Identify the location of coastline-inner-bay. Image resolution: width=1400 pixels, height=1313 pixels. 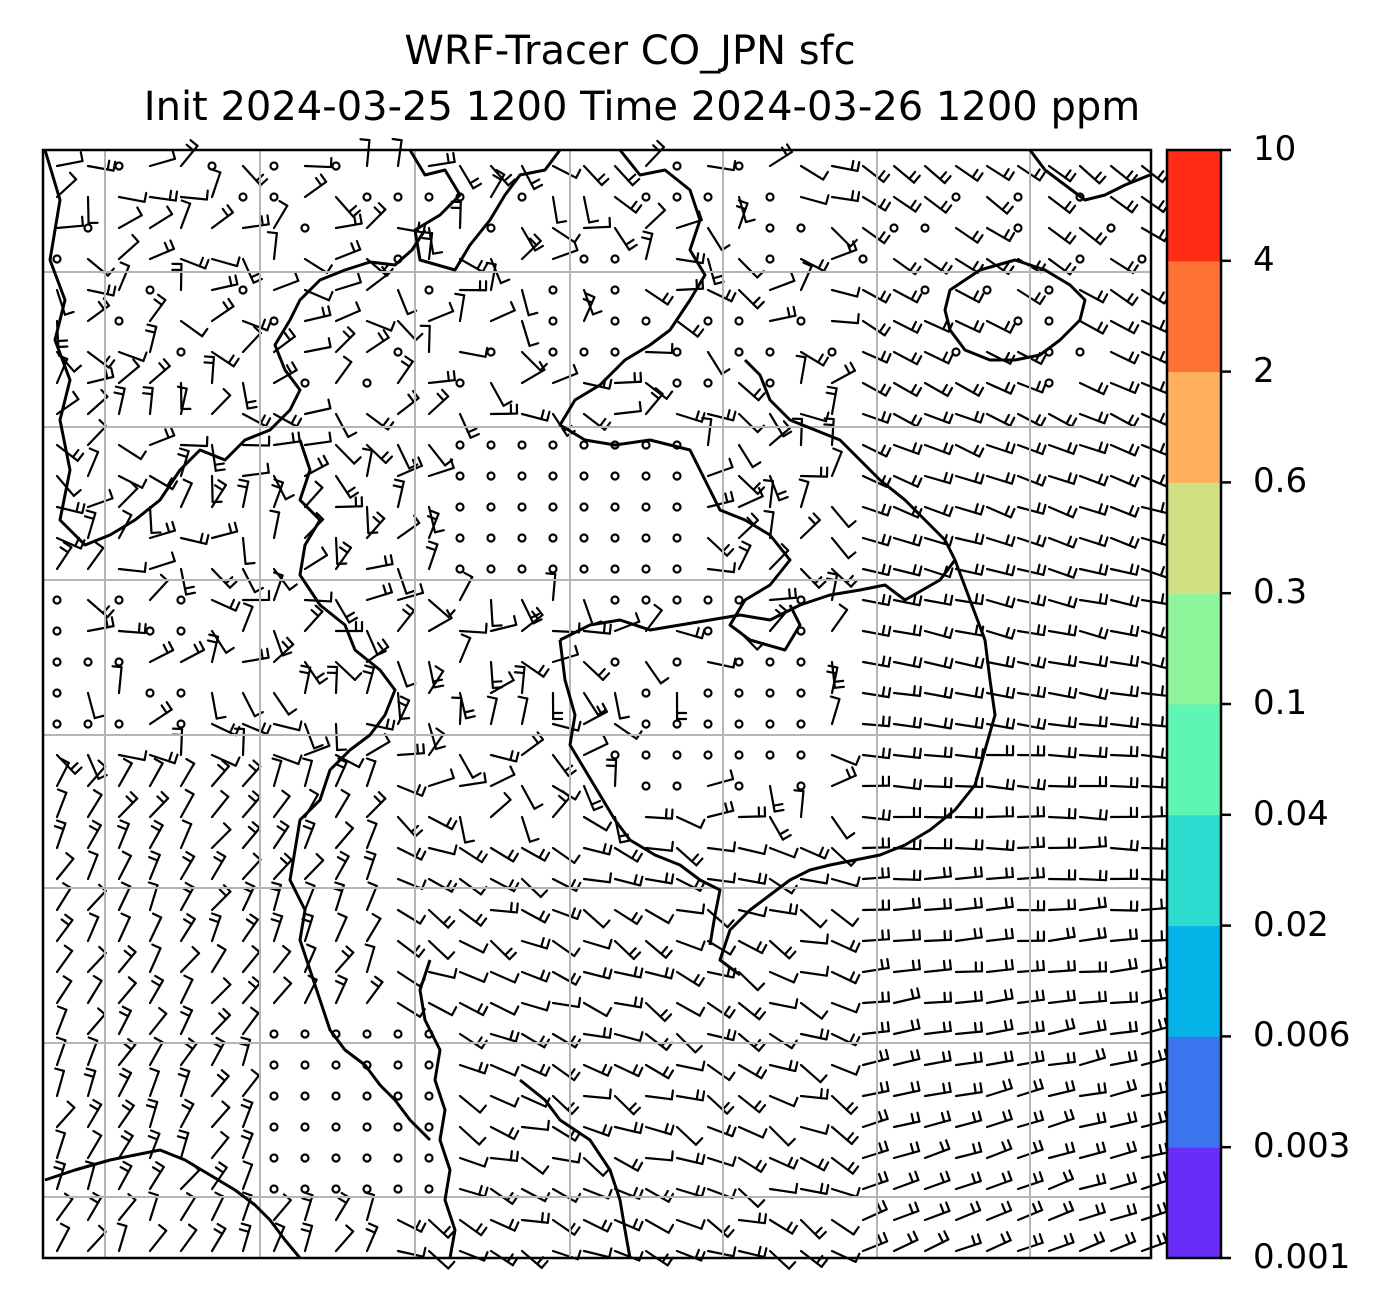
(640, 792).